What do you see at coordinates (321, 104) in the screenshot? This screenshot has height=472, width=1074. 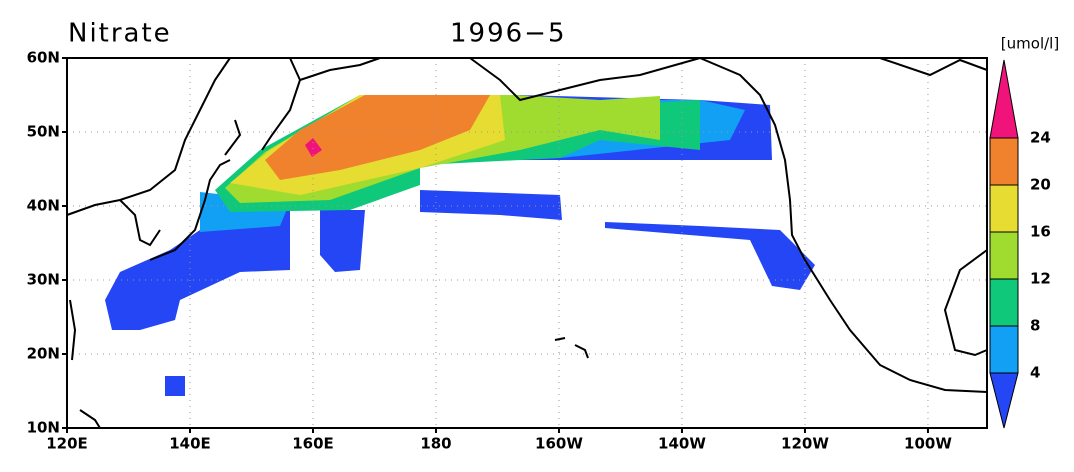 I see `coast-kamchatka` at bounding box center [321, 104].